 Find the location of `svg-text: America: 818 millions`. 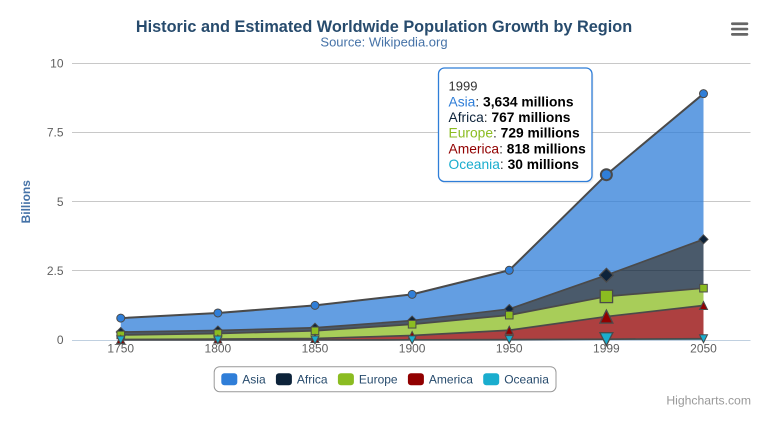

svg-text: America: 818 millions is located at coordinates (518, 148).